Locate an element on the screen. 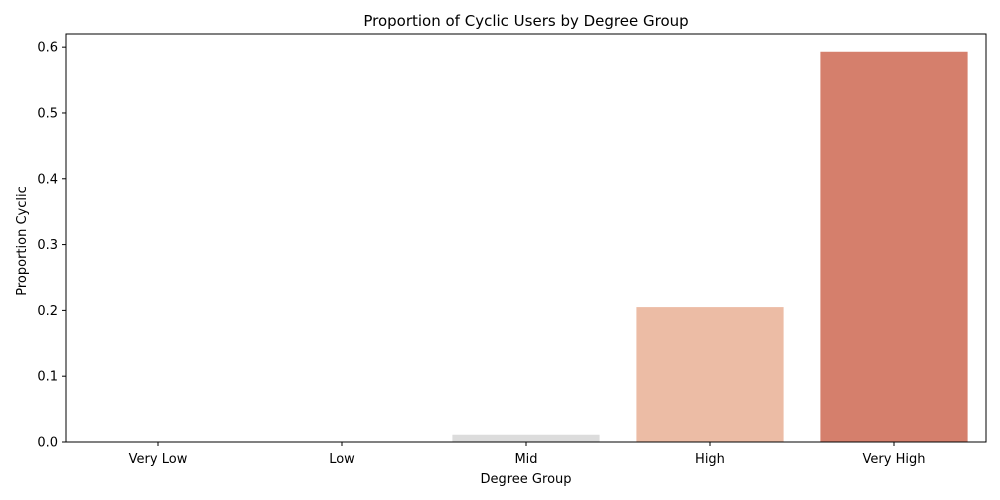 The image size is (1000, 500). y-tick-label: 0.0 is located at coordinates (47, 443).